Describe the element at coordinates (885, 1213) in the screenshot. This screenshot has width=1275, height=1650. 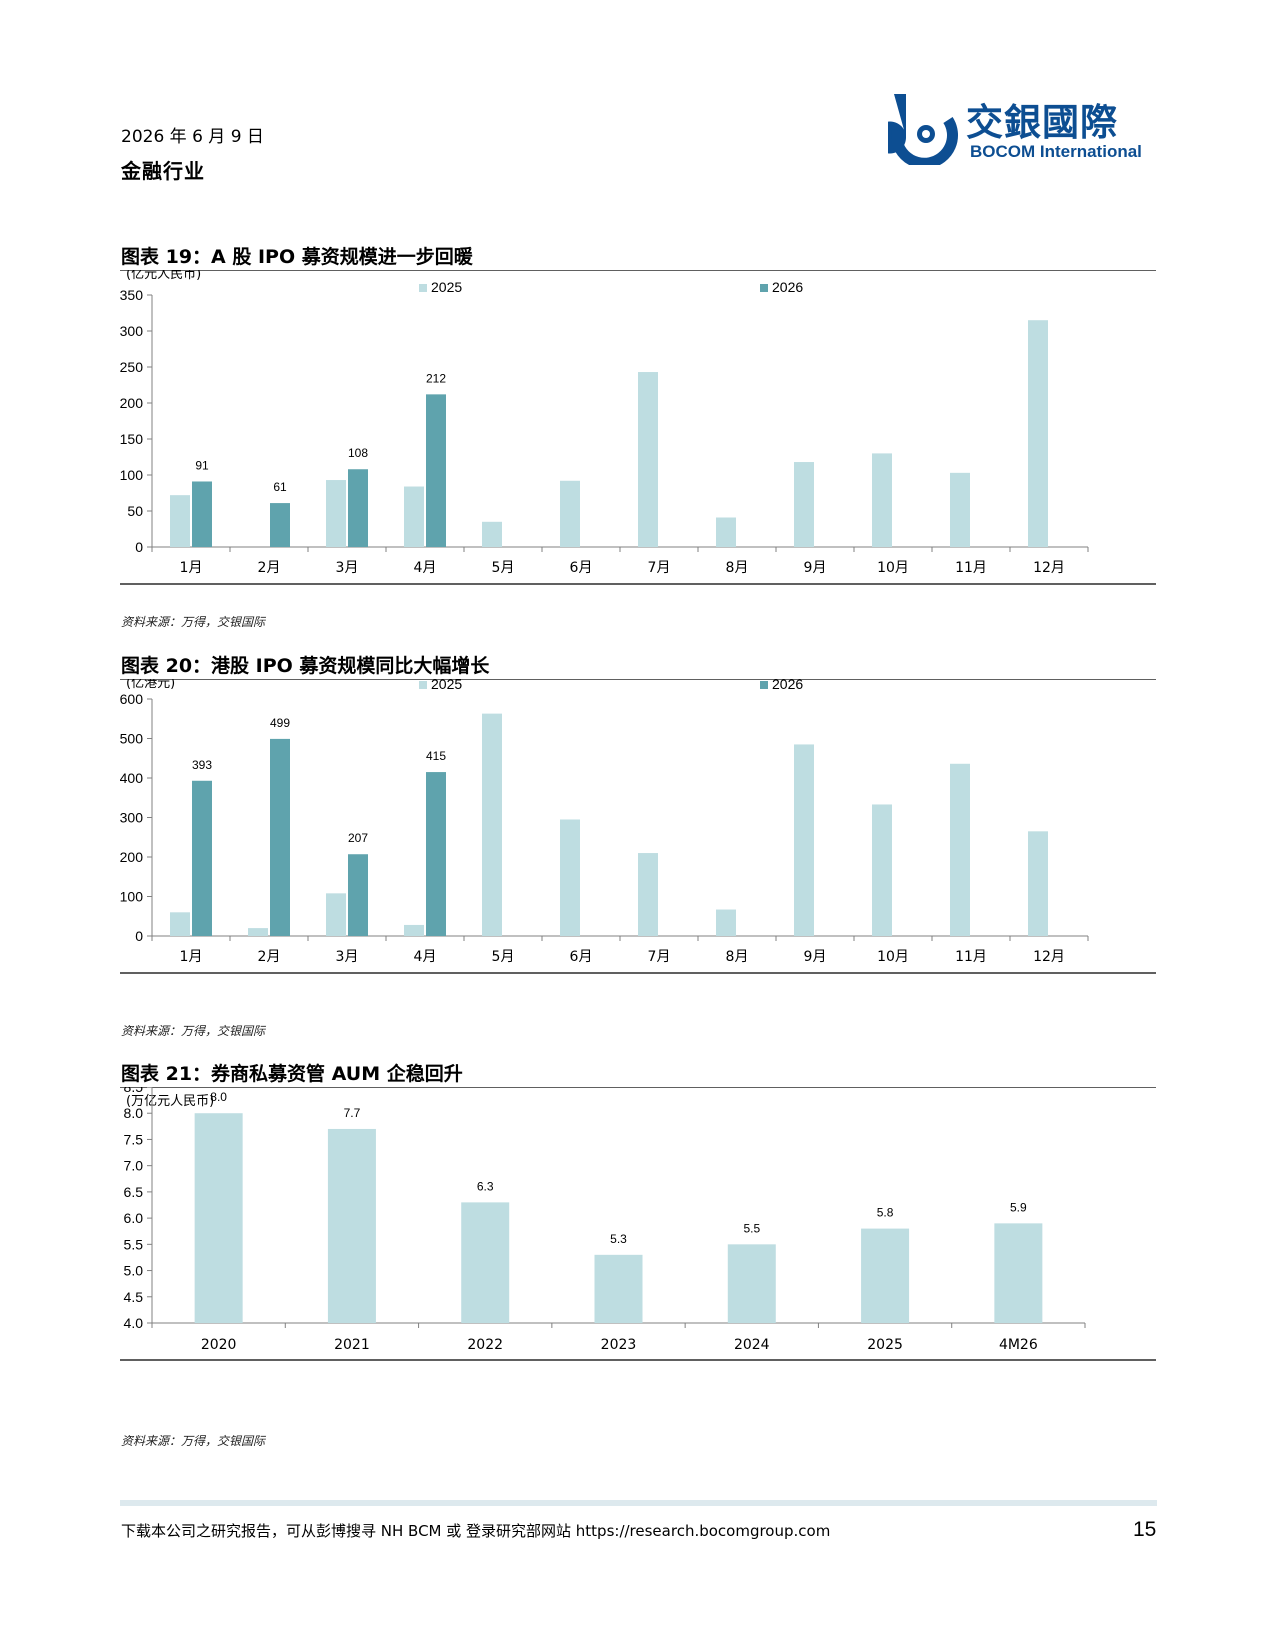
I see `data-label-aum: 5.8` at that location.